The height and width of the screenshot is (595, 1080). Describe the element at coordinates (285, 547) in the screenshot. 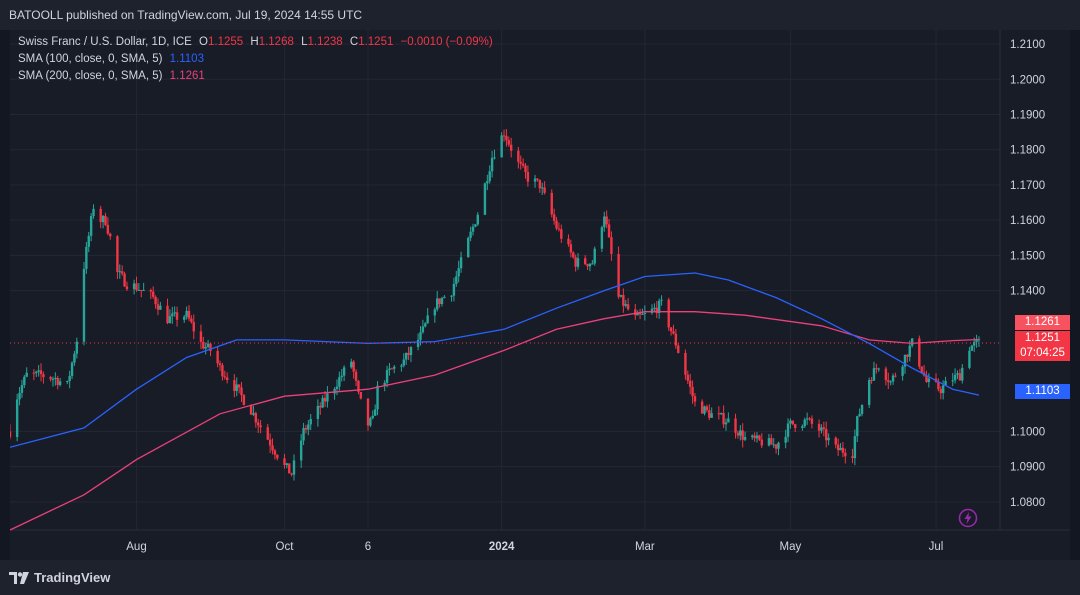

I see `x-tick-label: Oct` at that location.